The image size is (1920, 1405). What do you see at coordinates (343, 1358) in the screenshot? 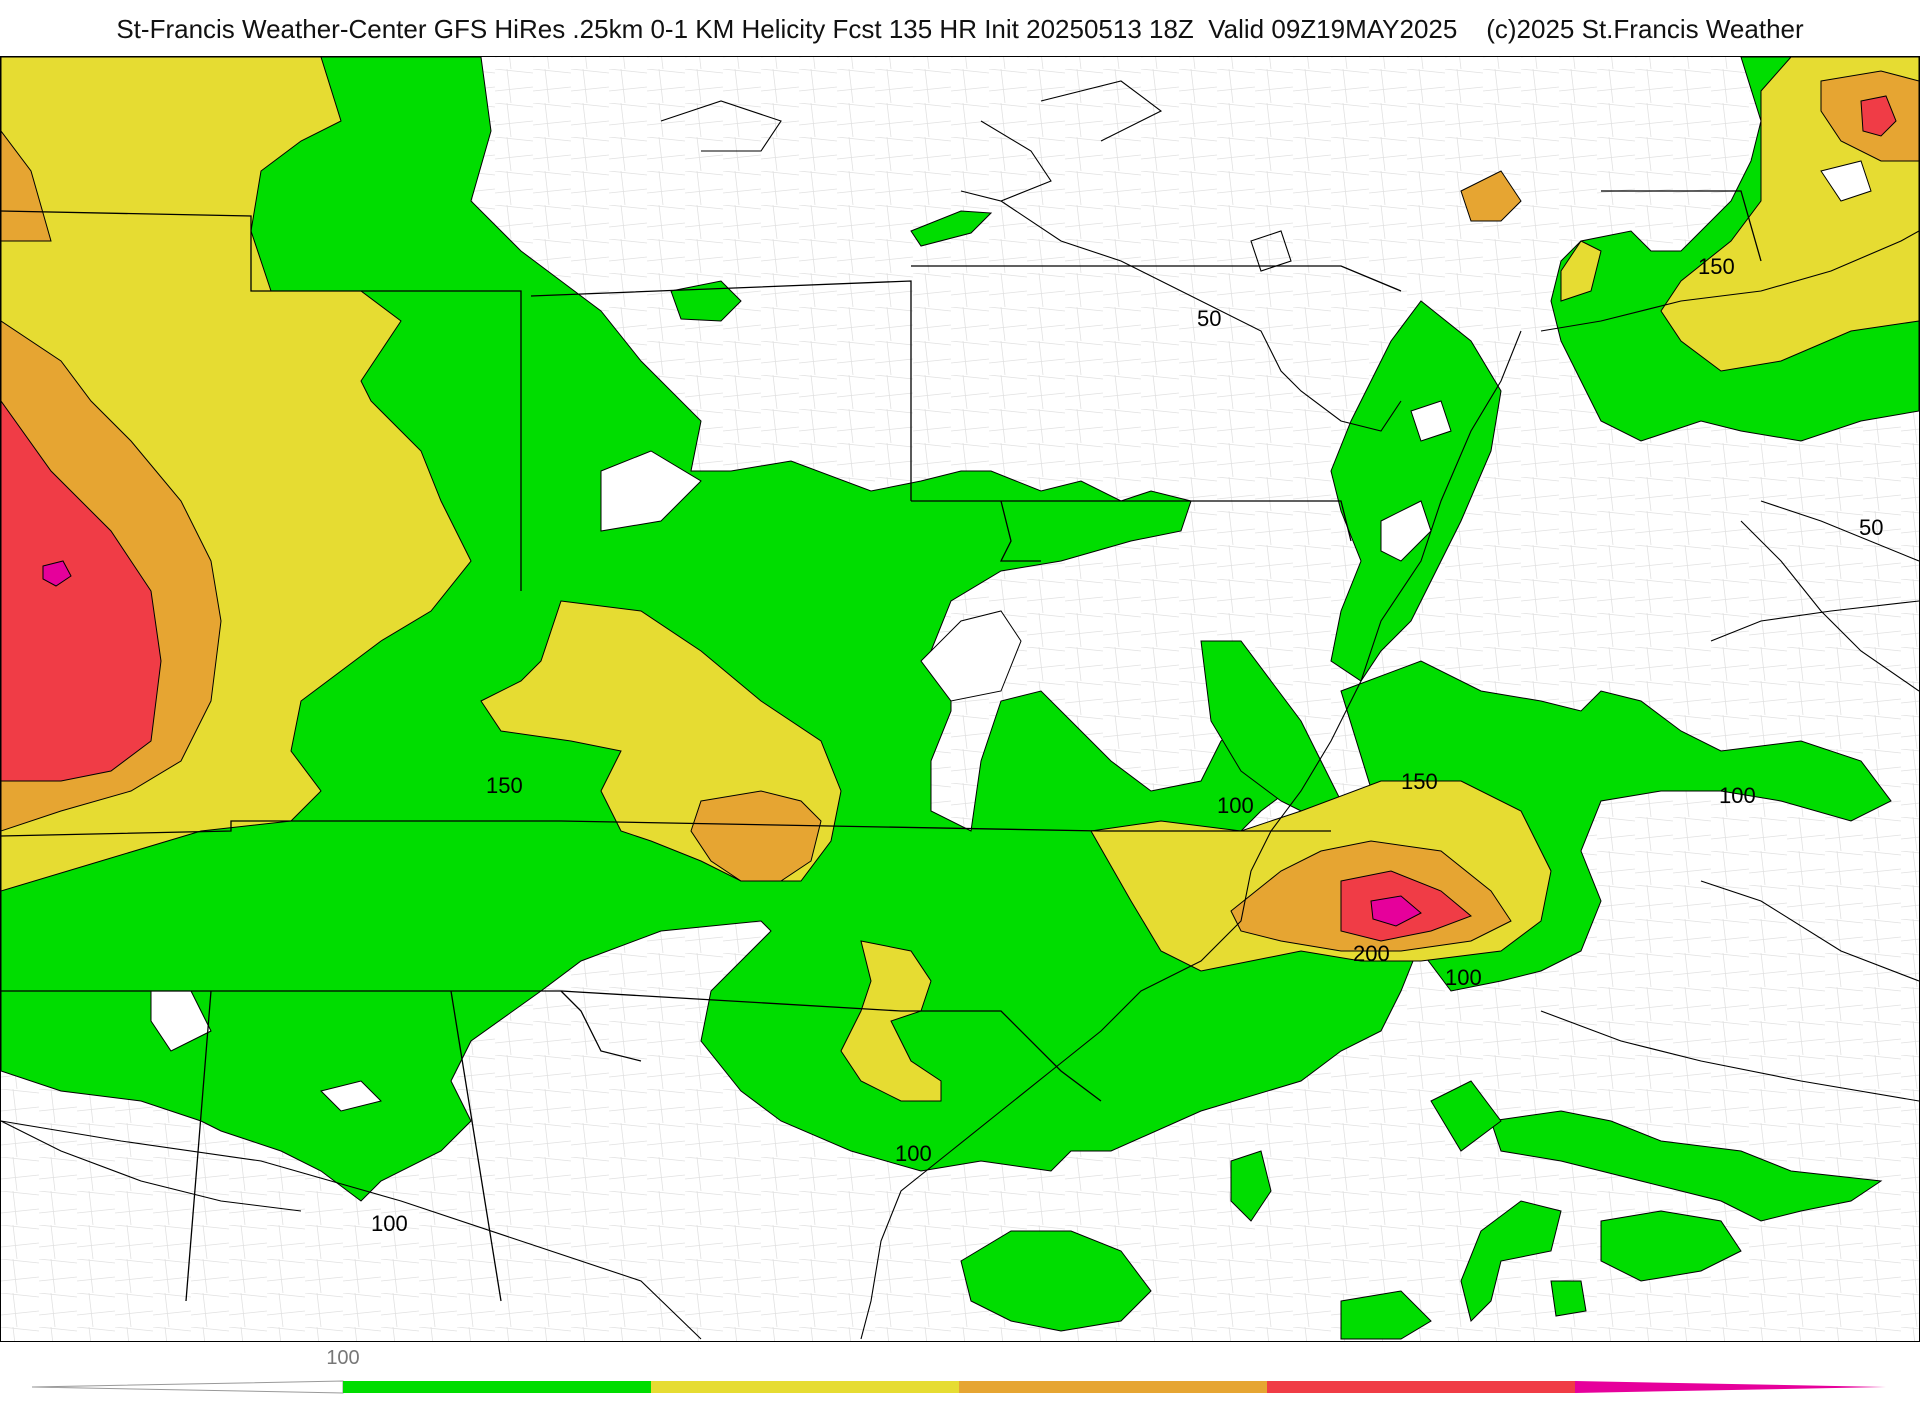
I see `legend-tick-label: 100` at bounding box center [343, 1358].